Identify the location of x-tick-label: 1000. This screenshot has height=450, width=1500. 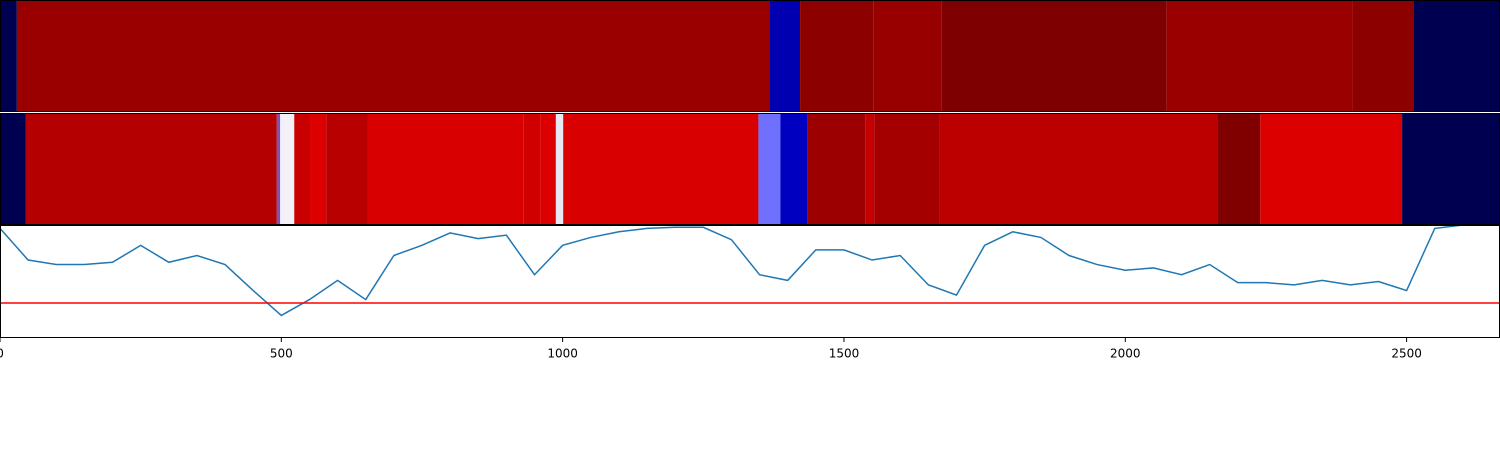
(562, 354).